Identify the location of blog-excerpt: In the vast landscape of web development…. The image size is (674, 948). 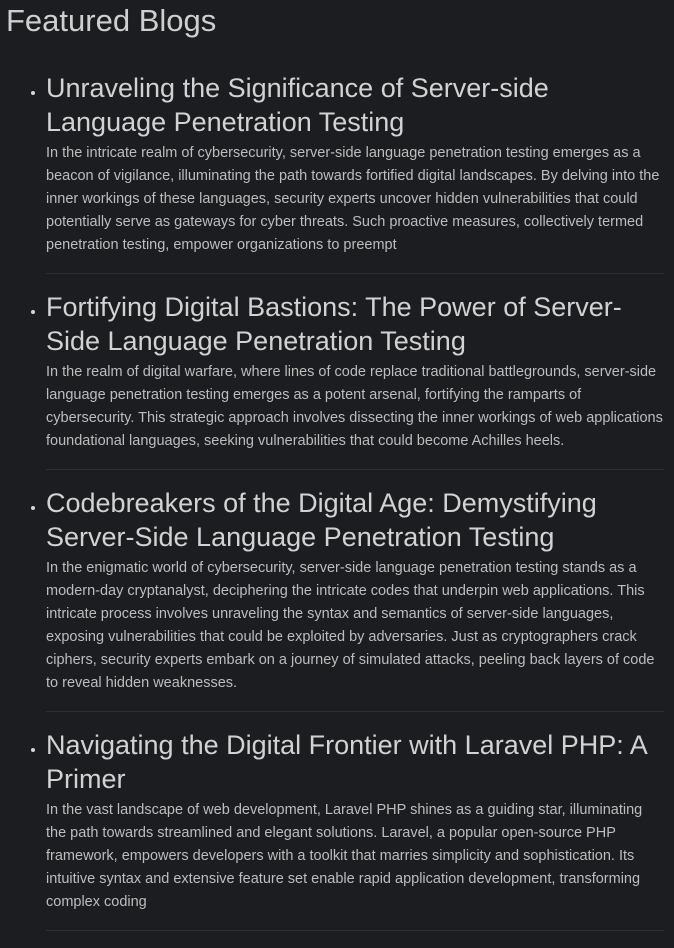
(355, 865).